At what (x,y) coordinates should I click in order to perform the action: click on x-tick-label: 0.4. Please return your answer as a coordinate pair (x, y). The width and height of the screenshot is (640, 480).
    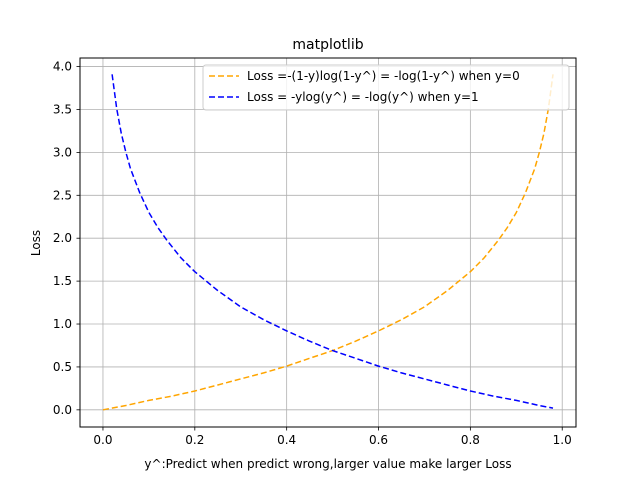
    Looking at the image, I should click on (286, 440).